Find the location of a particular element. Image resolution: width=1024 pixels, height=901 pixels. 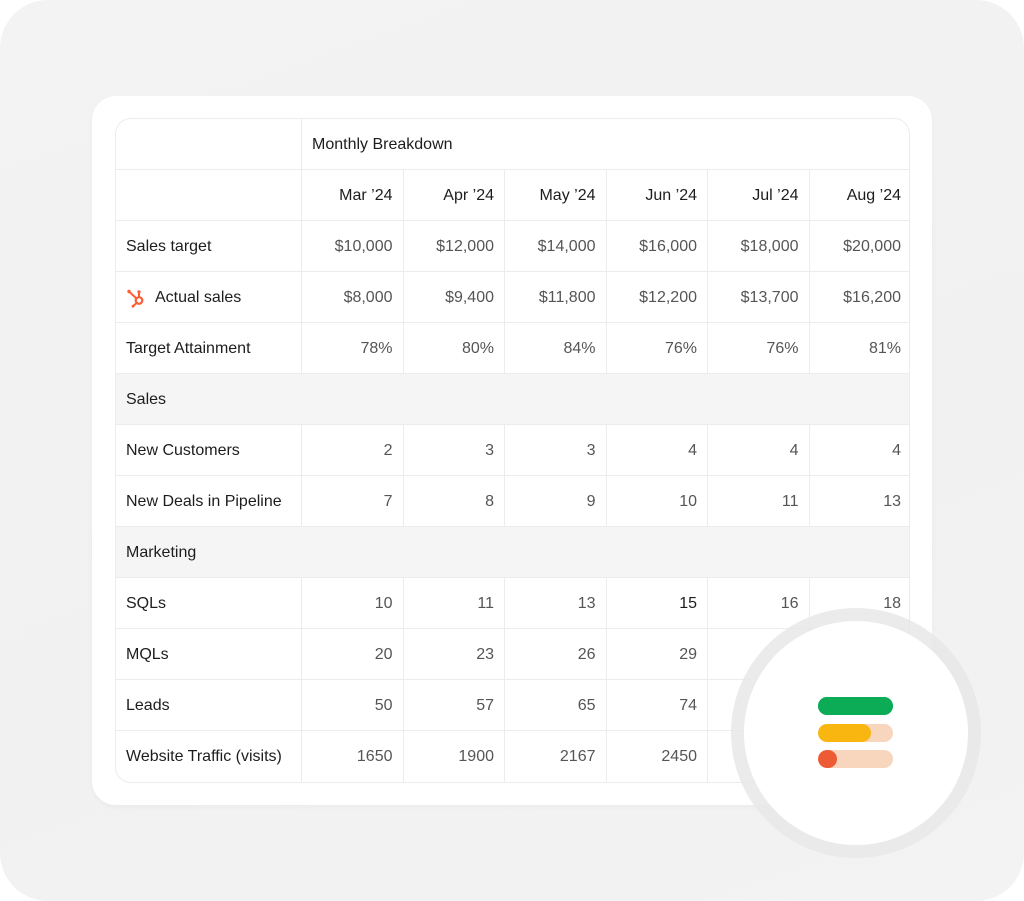

table-cell: 20 is located at coordinates (353, 654).